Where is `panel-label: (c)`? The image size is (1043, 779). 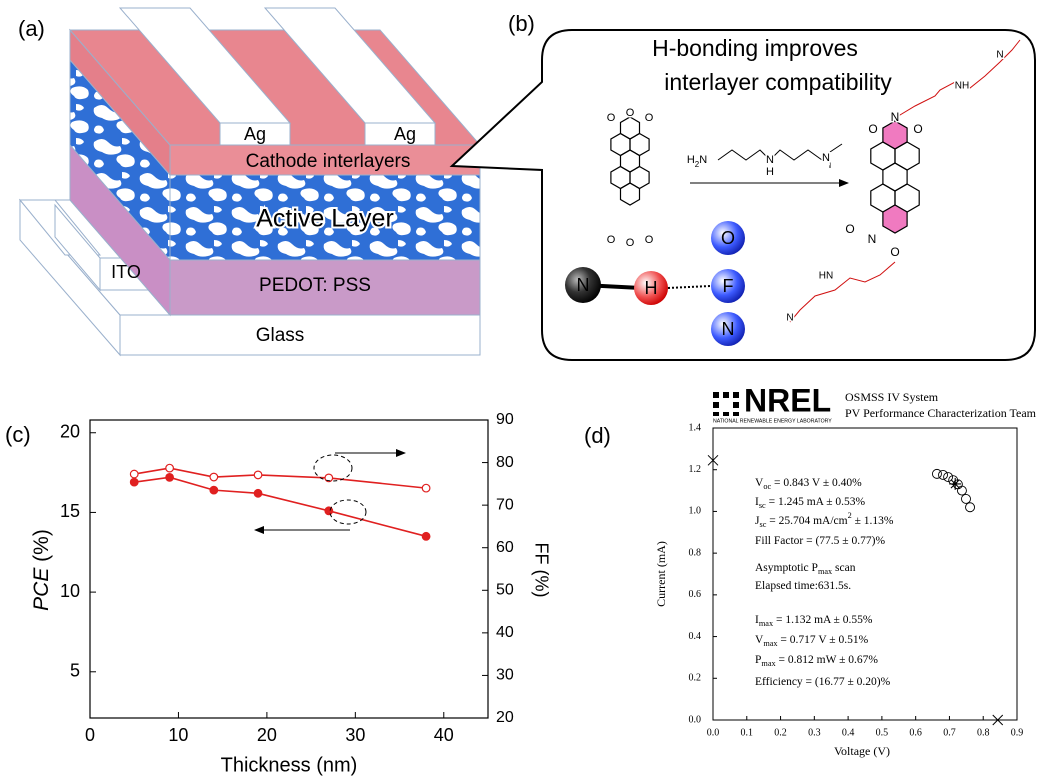 panel-label: (c) is located at coordinates (18, 434).